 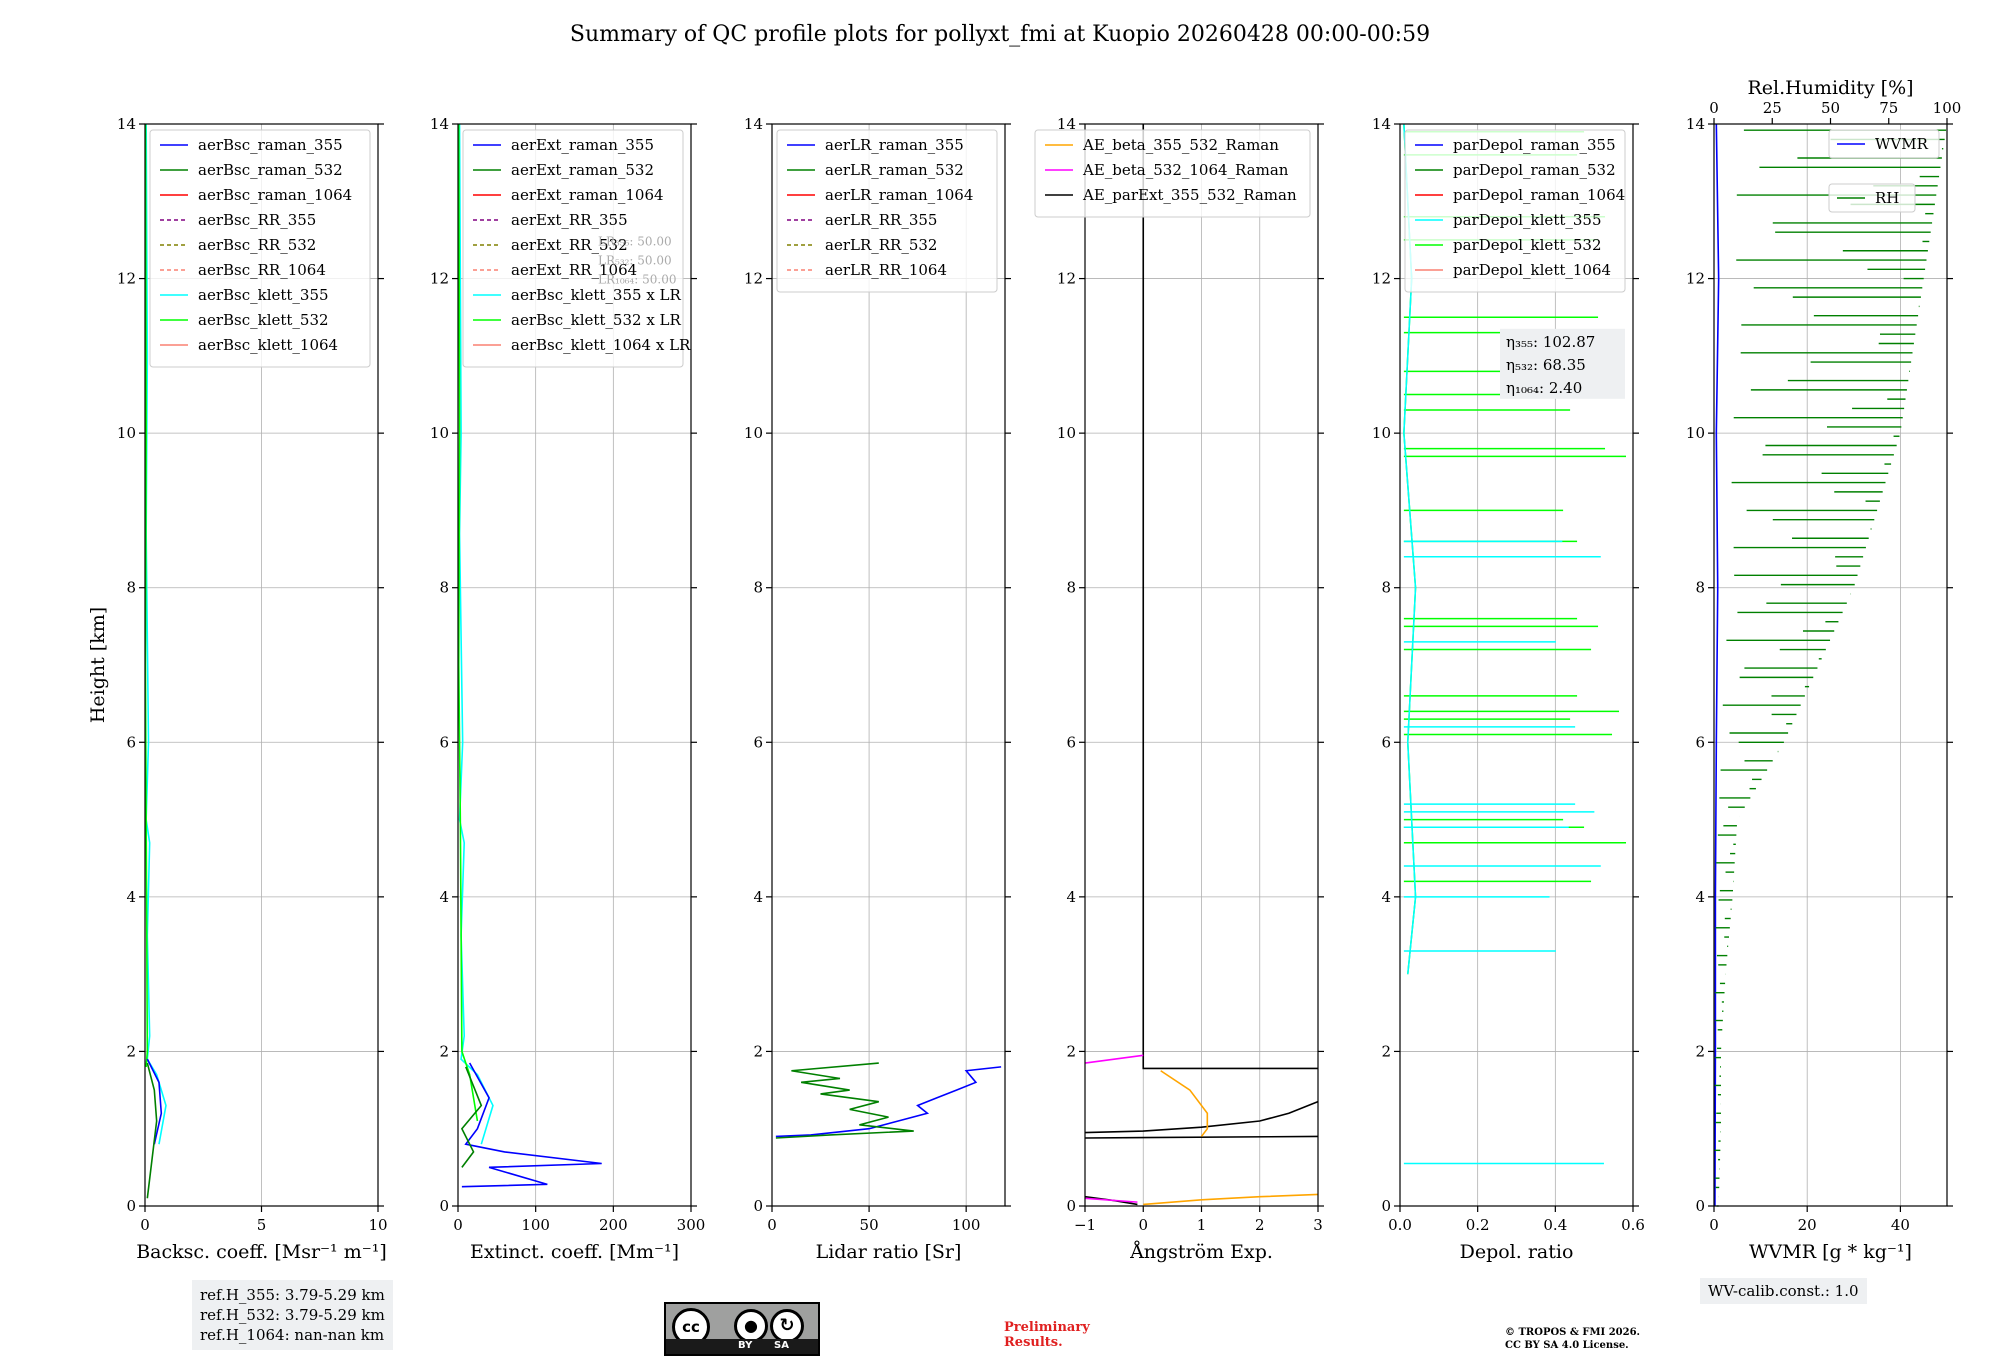 What do you see at coordinates (1189, 195) in the screenshot?
I see `legend-label: AE_parExt_355_532_Raman` at bounding box center [1189, 195].